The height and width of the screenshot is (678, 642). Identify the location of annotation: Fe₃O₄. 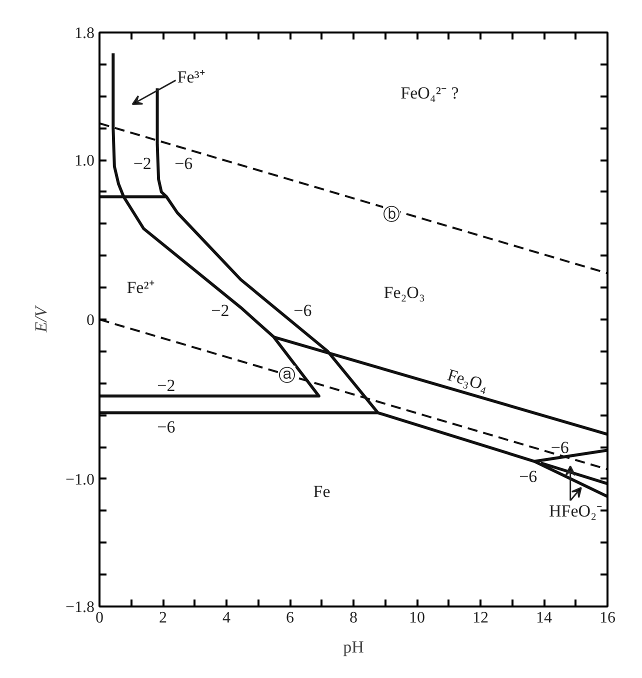
(467, 380).